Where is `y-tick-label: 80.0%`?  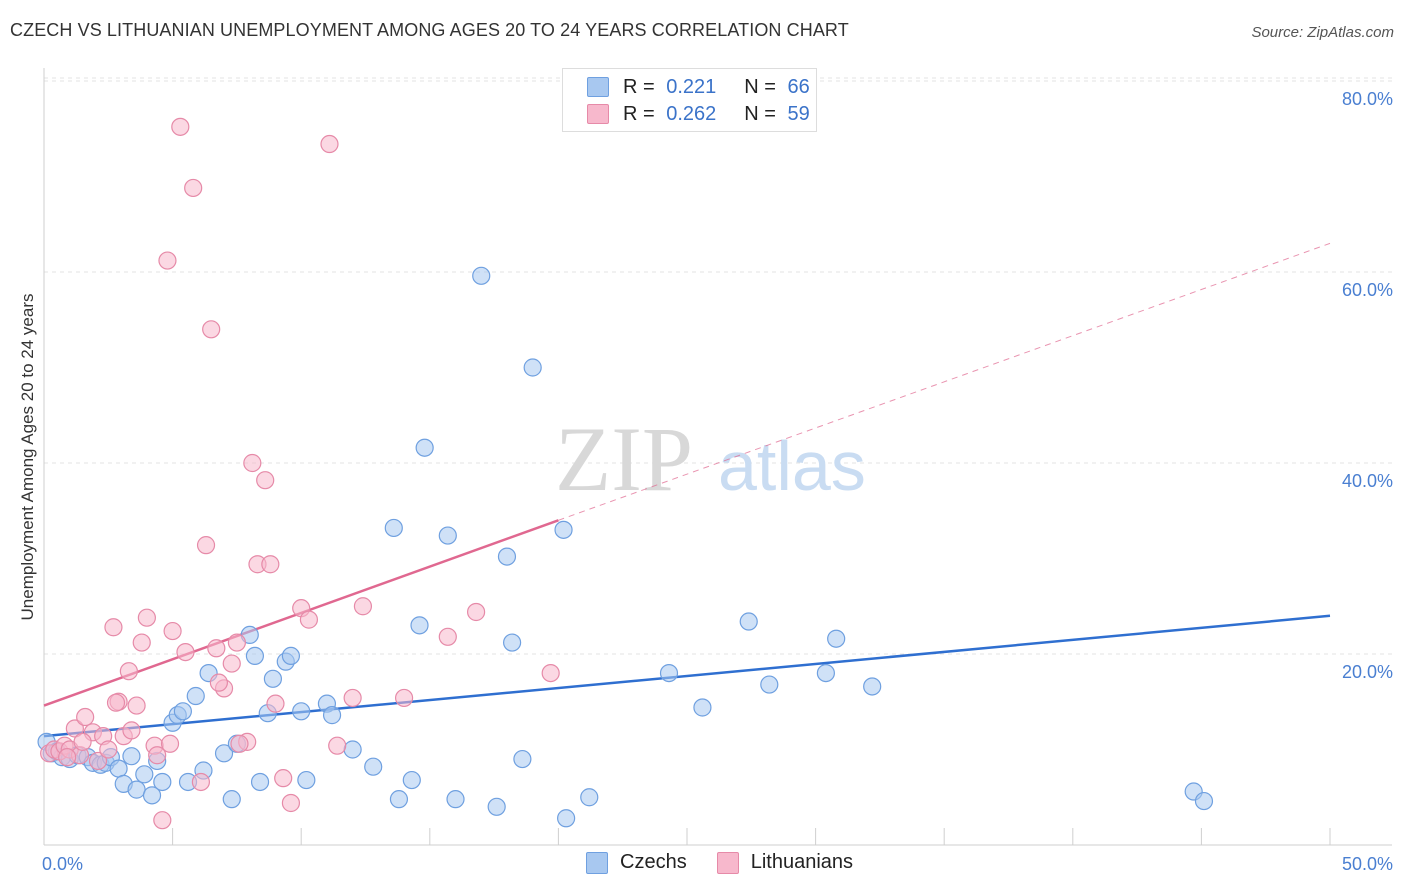
y-tick-label: 80.0% is located at coordinates (1367, 99).